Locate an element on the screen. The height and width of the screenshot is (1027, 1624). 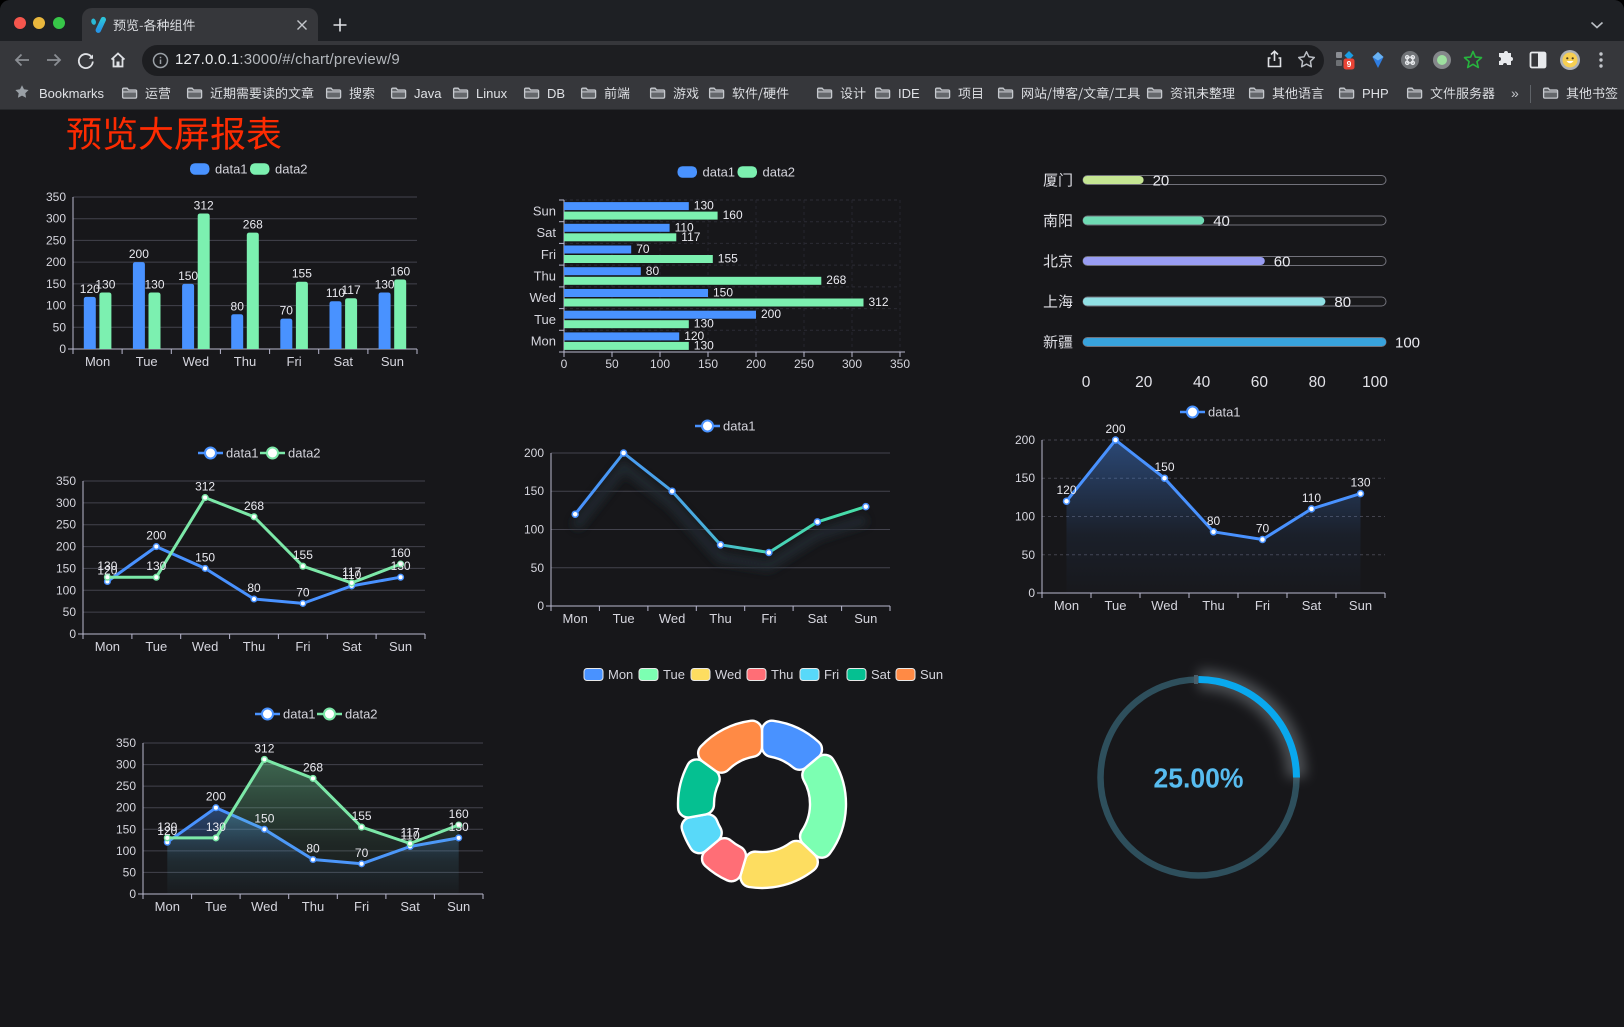
svg-text: 350 is located at coordinates (126, 743).